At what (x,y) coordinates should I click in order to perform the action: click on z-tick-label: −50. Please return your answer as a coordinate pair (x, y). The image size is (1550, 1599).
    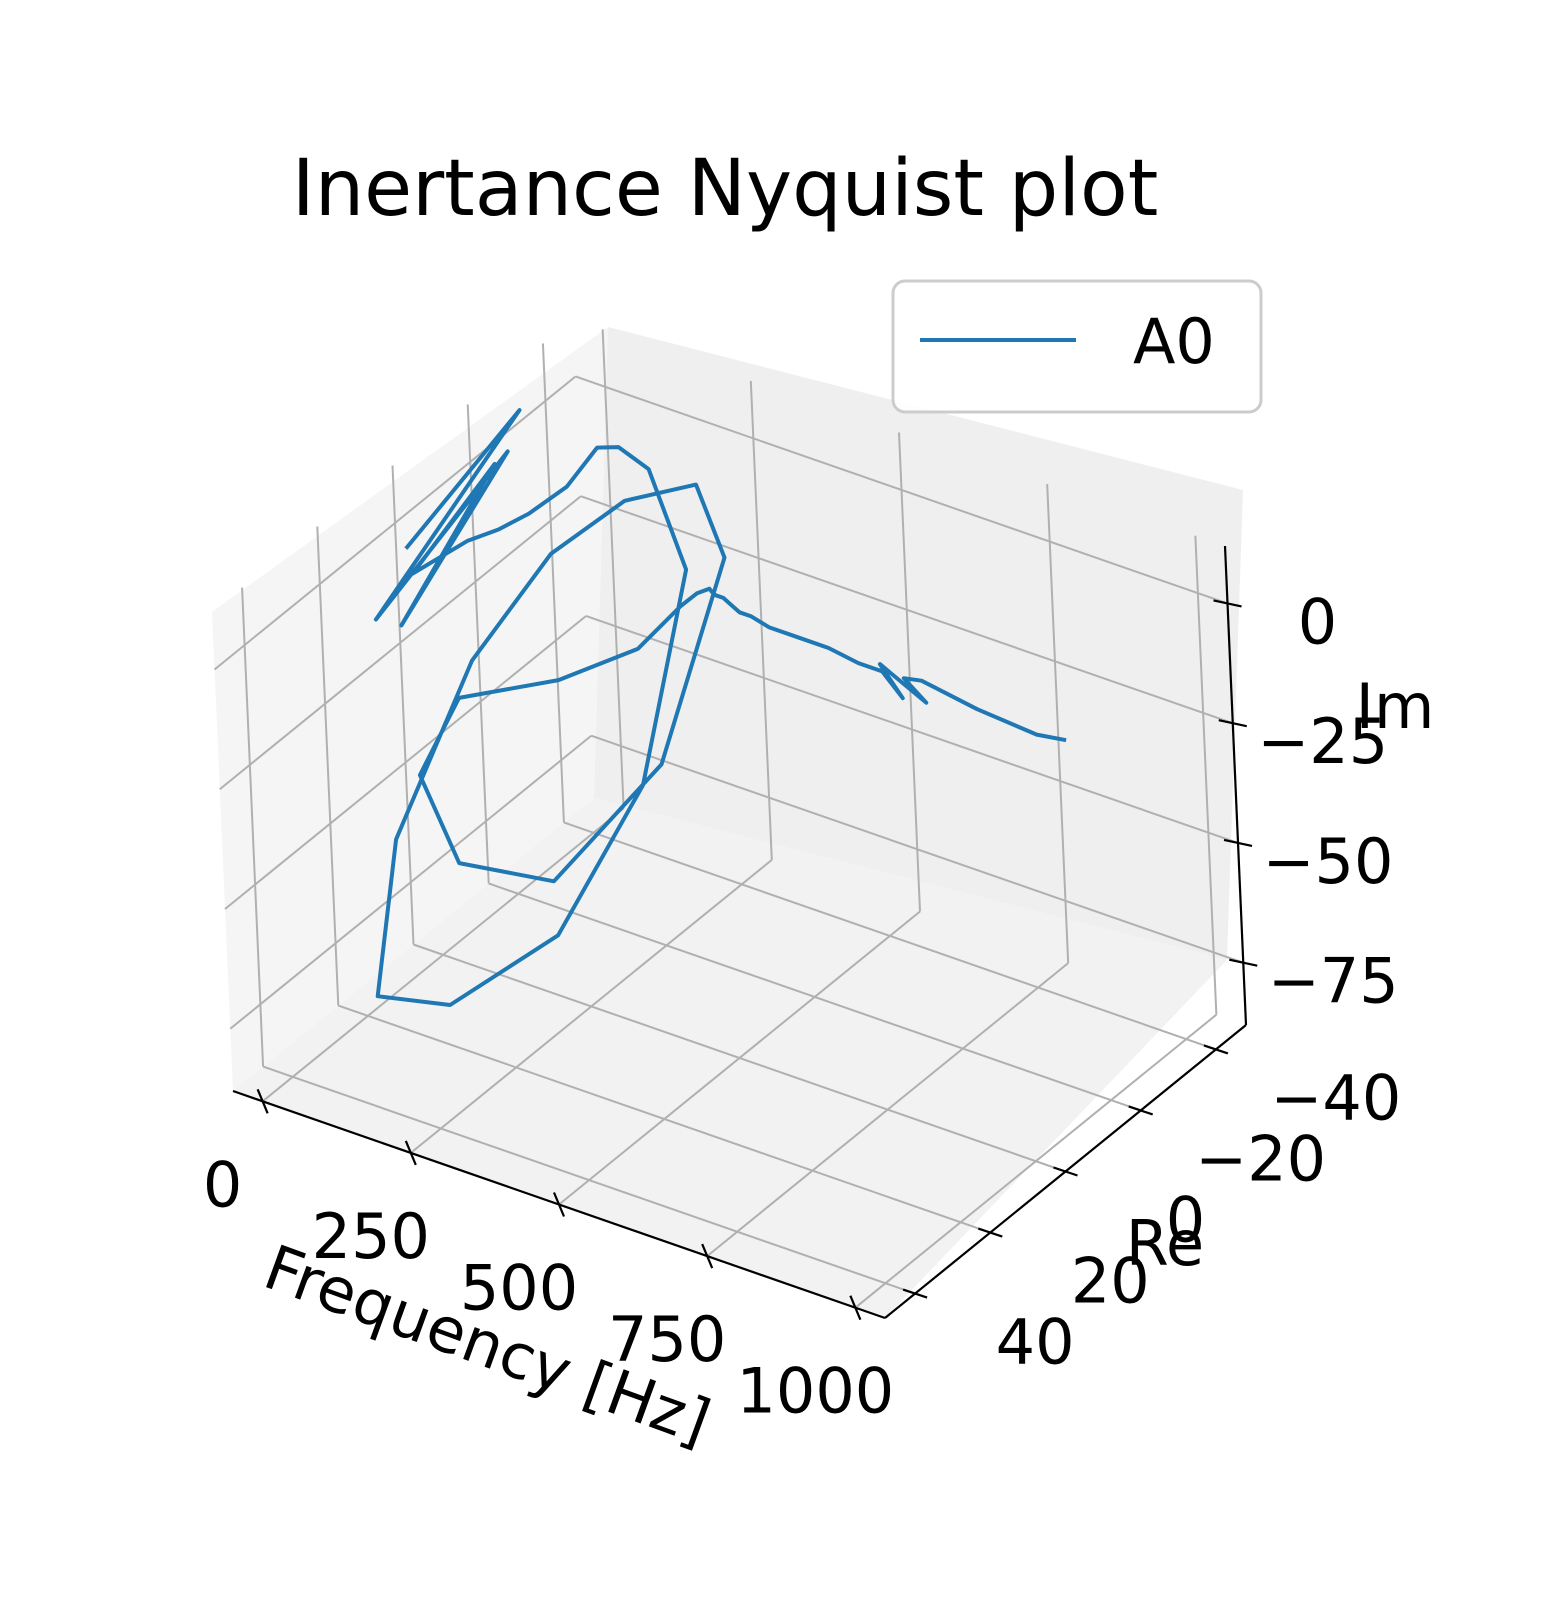
    Looking at the image, I should click on (1328, 861).